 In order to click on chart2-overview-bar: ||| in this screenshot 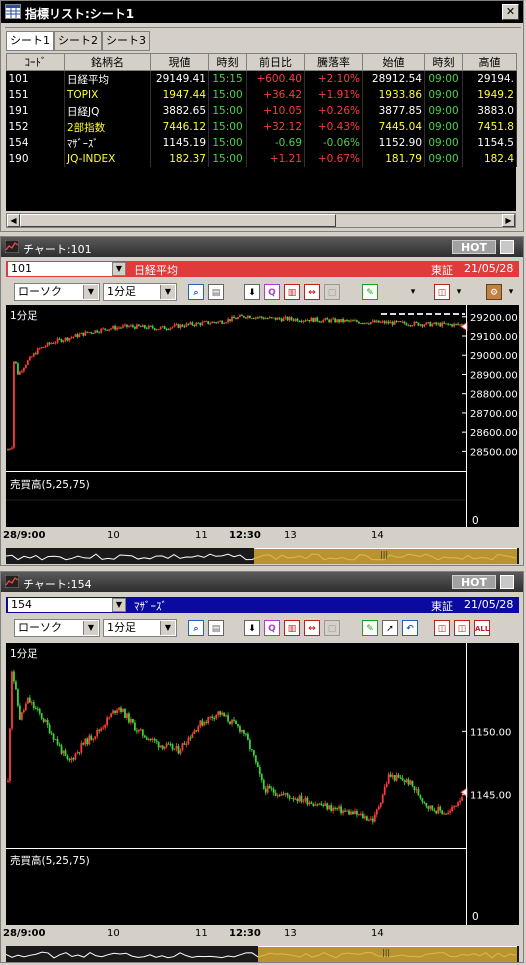, I will do `click(262, 954)`.